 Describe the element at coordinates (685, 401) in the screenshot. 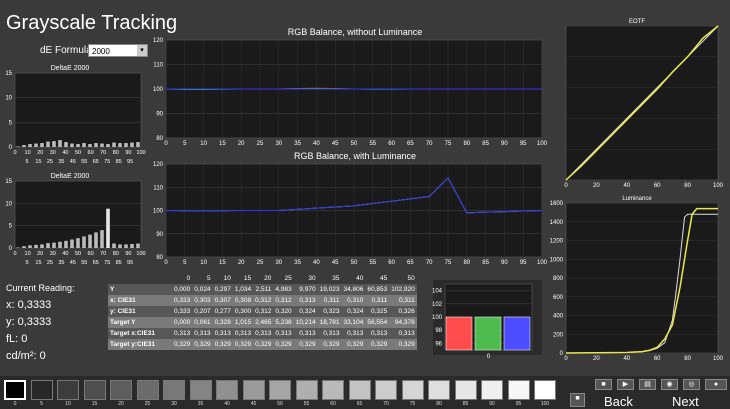

I see `next-button: Next` at that location.